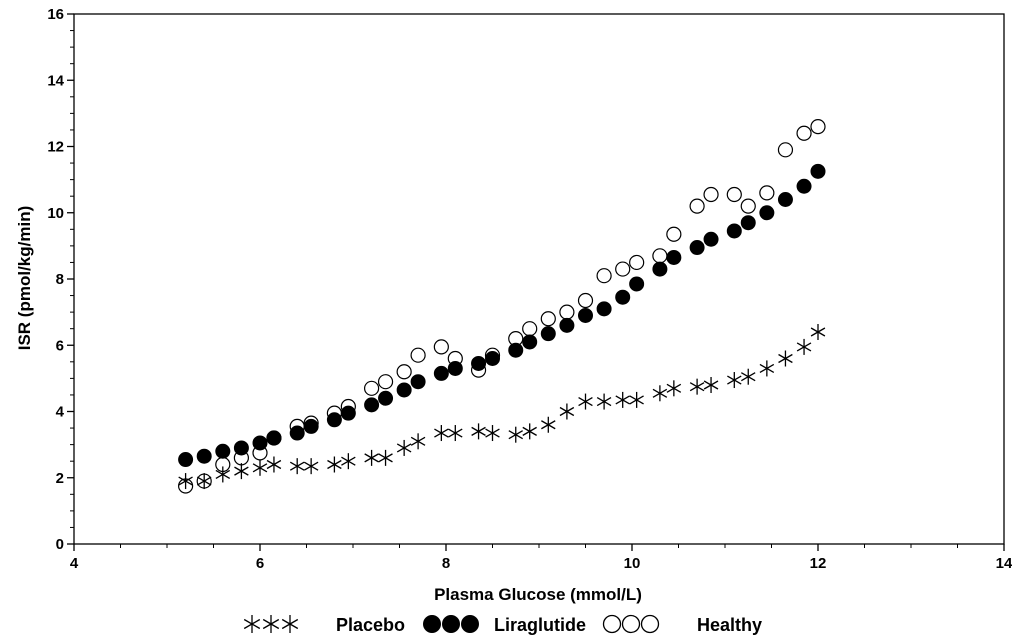 The height and width of the screenshot is (639, 1012). Describe the element at coordinates (370, 625) in the screenshot. I see `legend-label: Placebo` at that location.